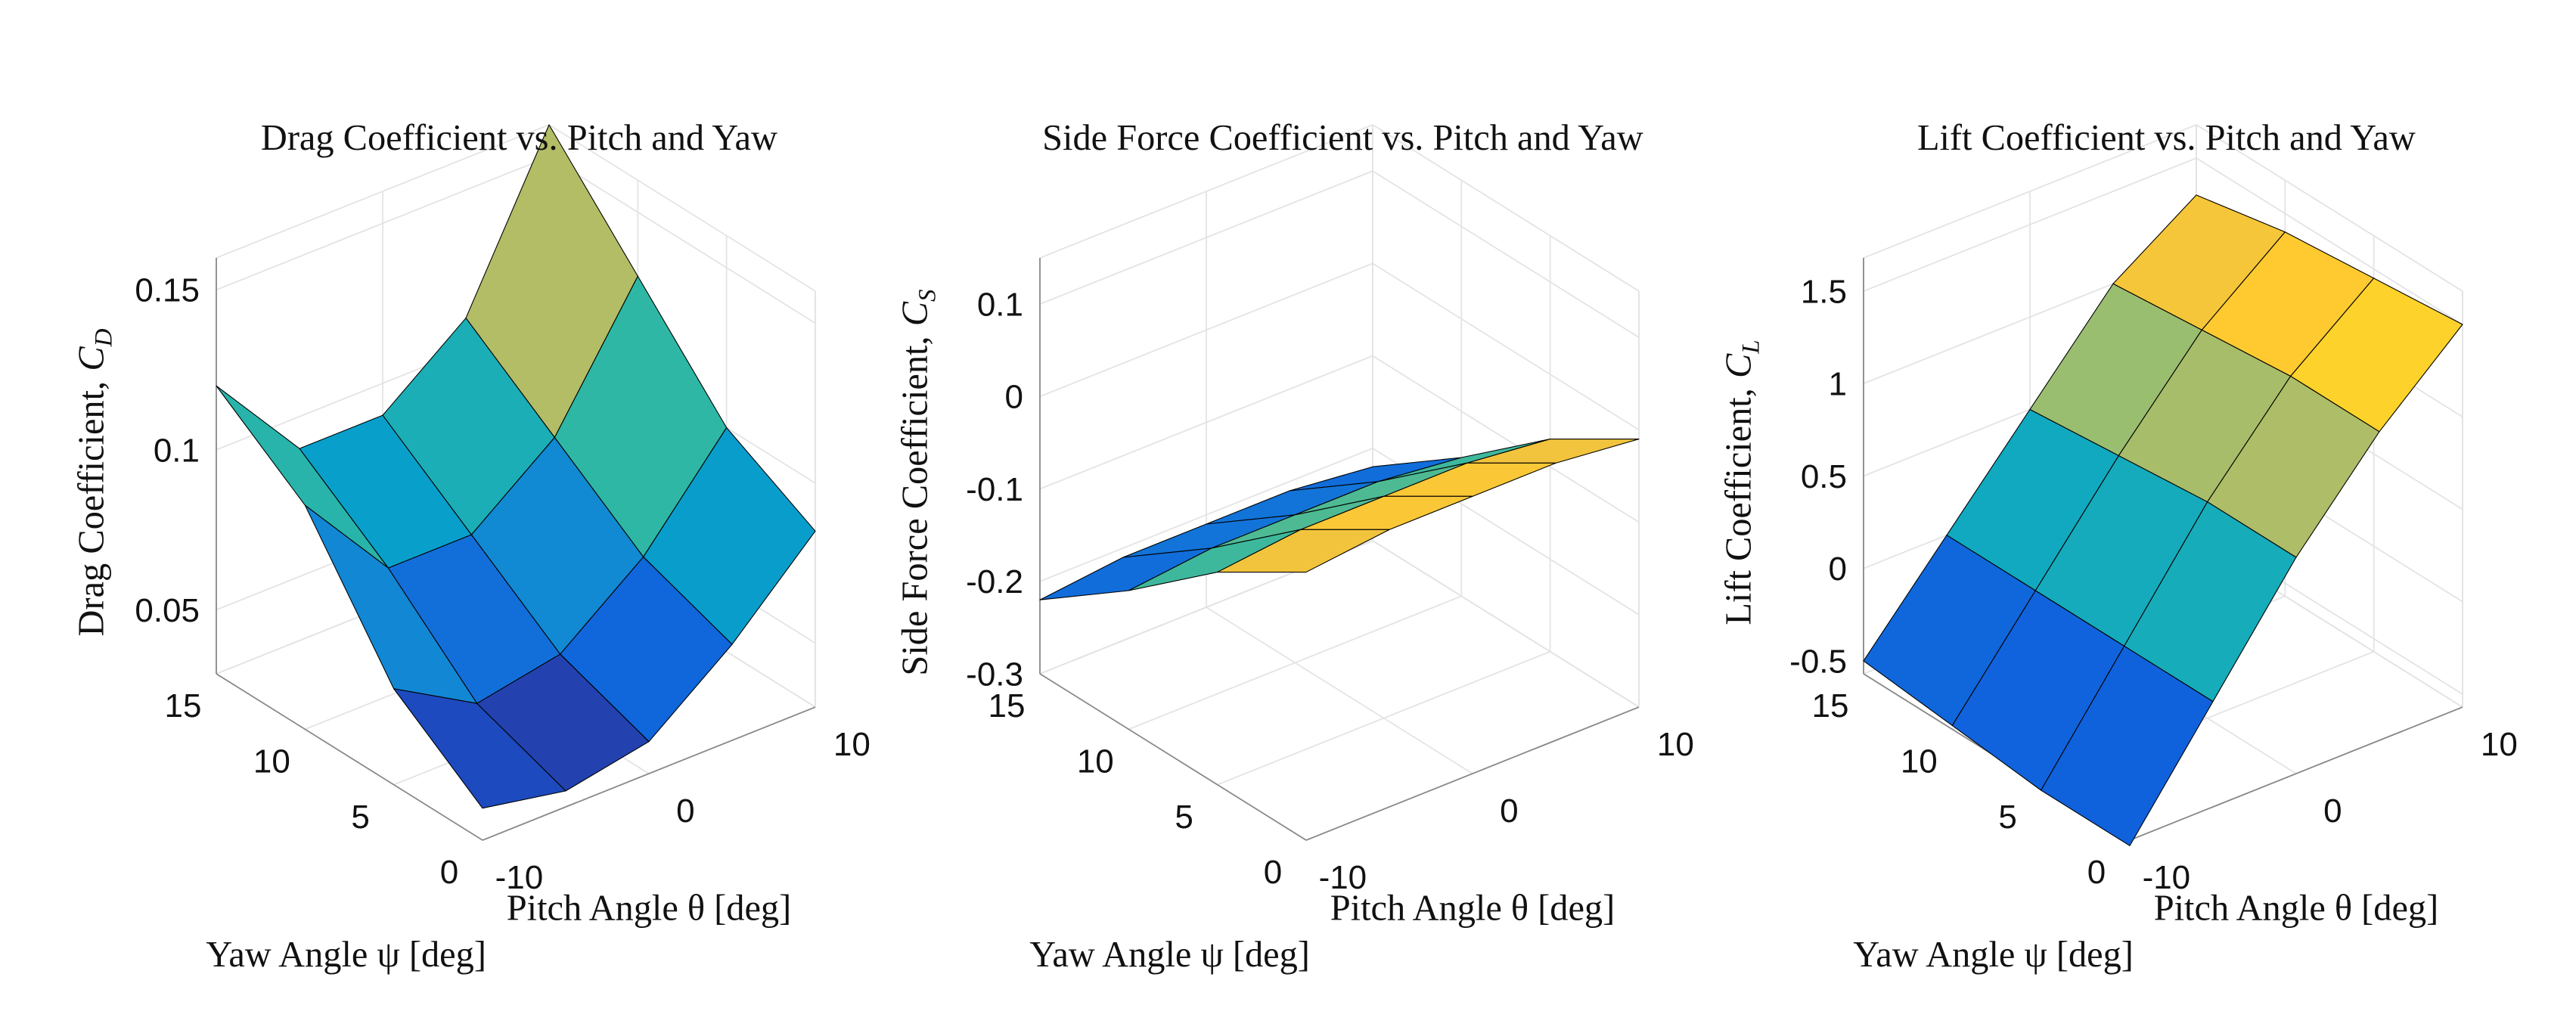  What do you see at coordinates (915, 505) in the screenshot?
I see `z-axis-label-text: Side Force Coefficient,` at bounding box center [915, 505].